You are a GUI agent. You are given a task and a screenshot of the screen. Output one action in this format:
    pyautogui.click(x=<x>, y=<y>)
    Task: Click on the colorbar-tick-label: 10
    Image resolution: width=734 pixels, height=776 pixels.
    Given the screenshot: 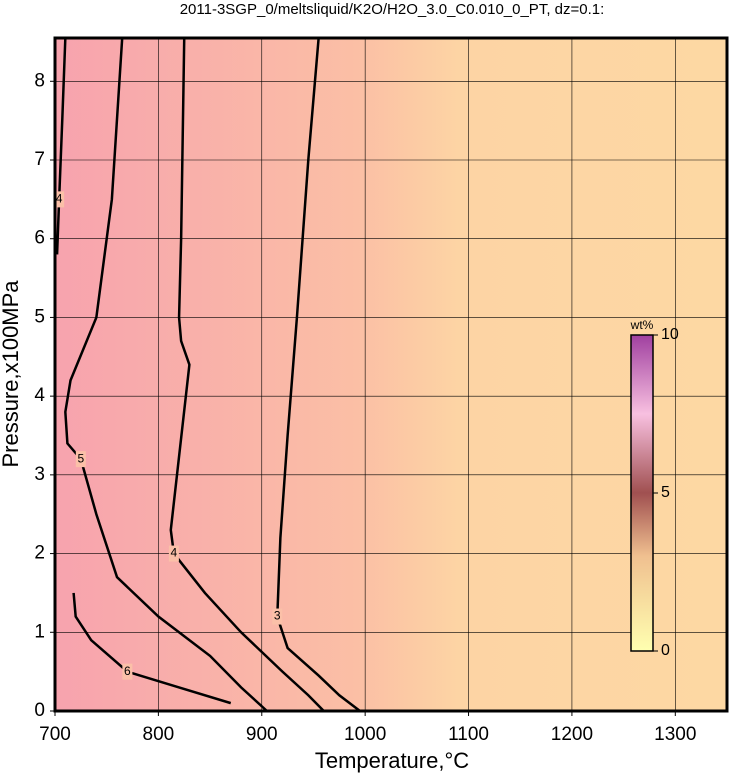 What is the action you would take?
    pyautogui.click(x=670, y=334)
    